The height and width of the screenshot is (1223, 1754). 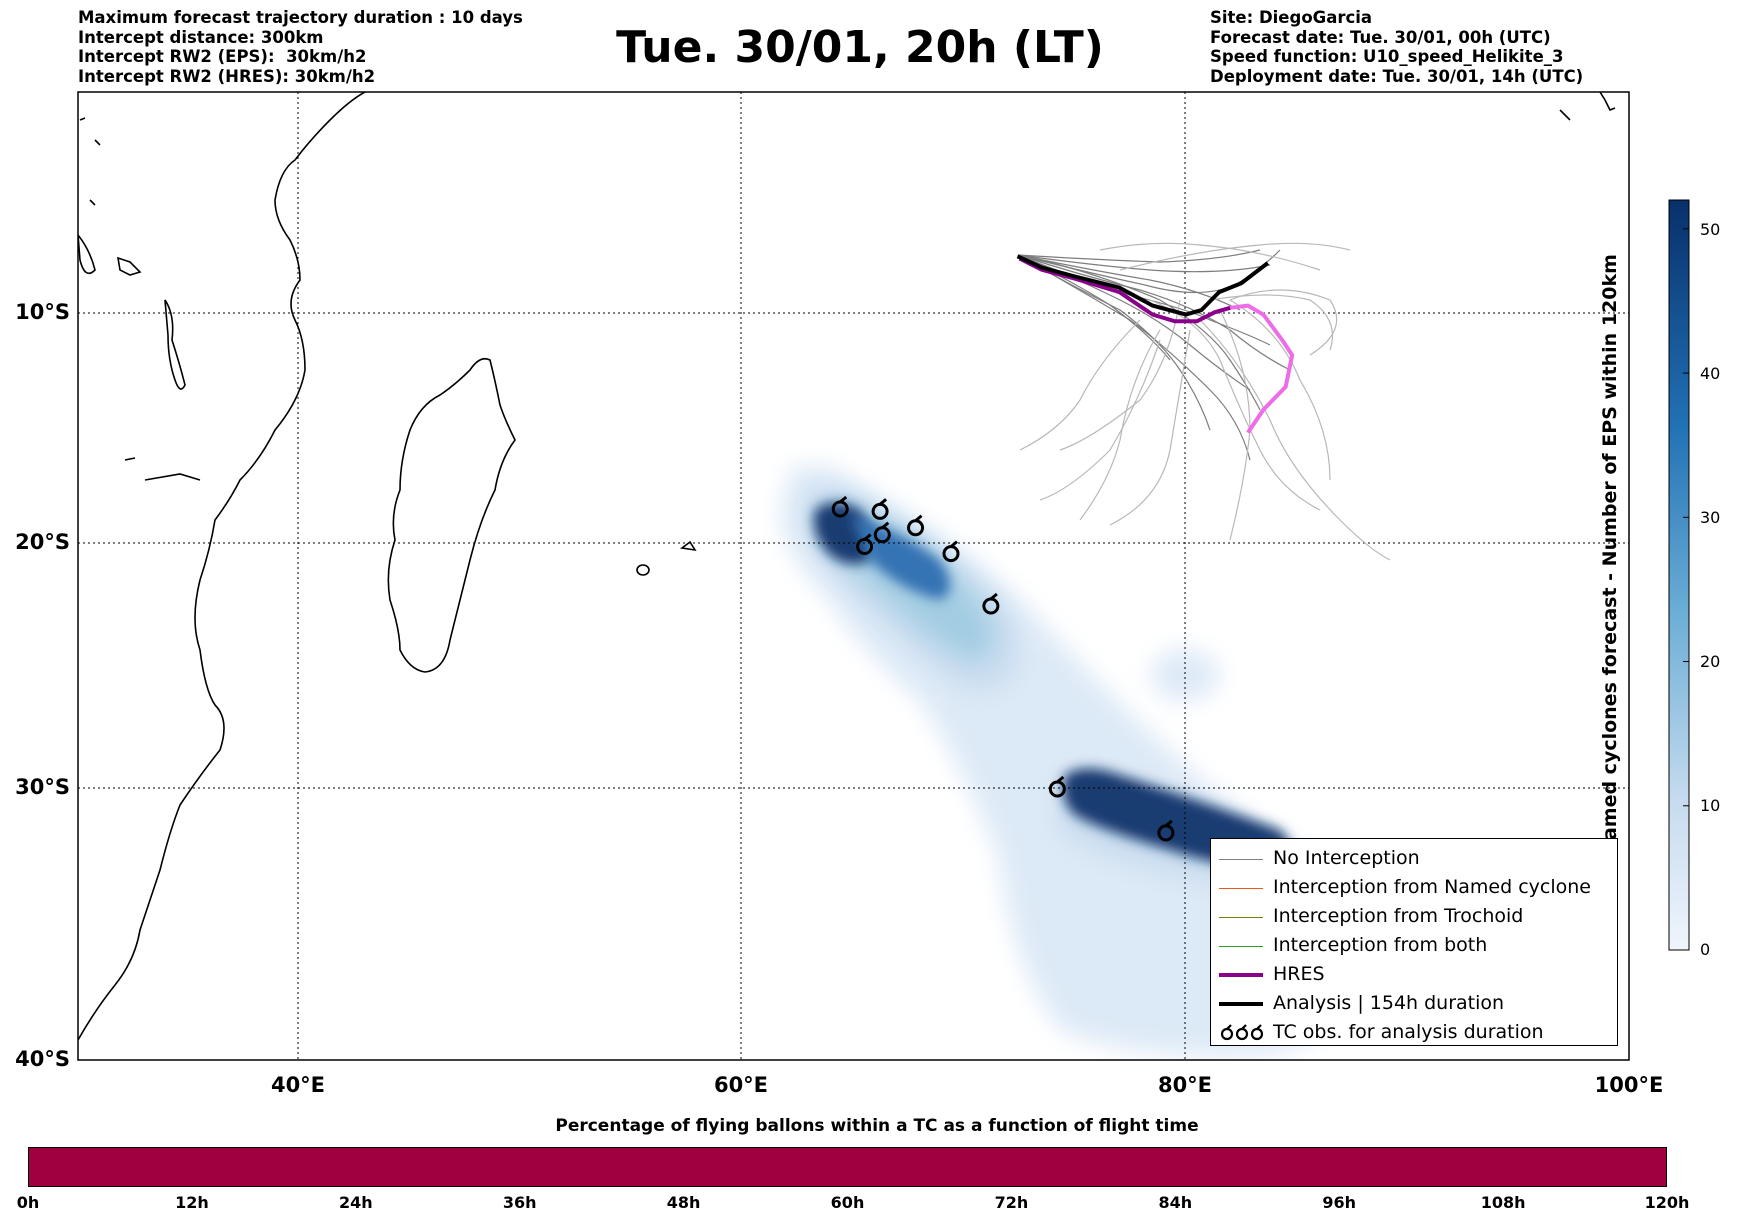 I want to click on legend-label: Interception from Named cyclone, so click(x=1432, y=887).